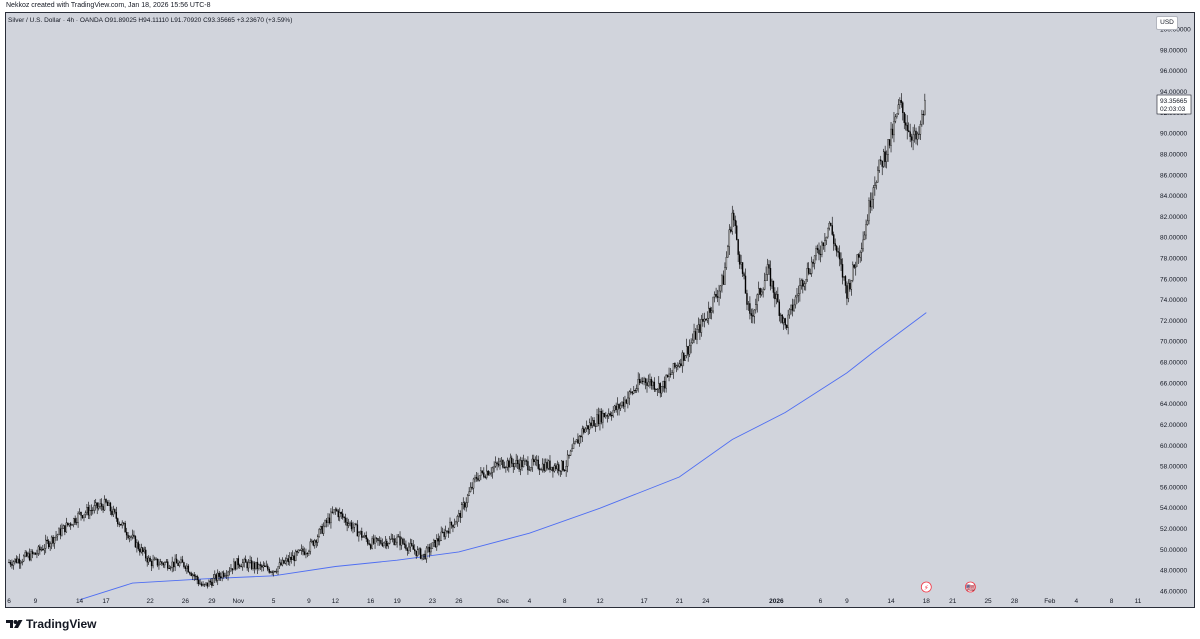 This screenshot has width=1200, height=639. What do you see at coordinates (530, 601) in the screenshot?
I see `x-tick-label: 4` at bounding box center [530, 601].